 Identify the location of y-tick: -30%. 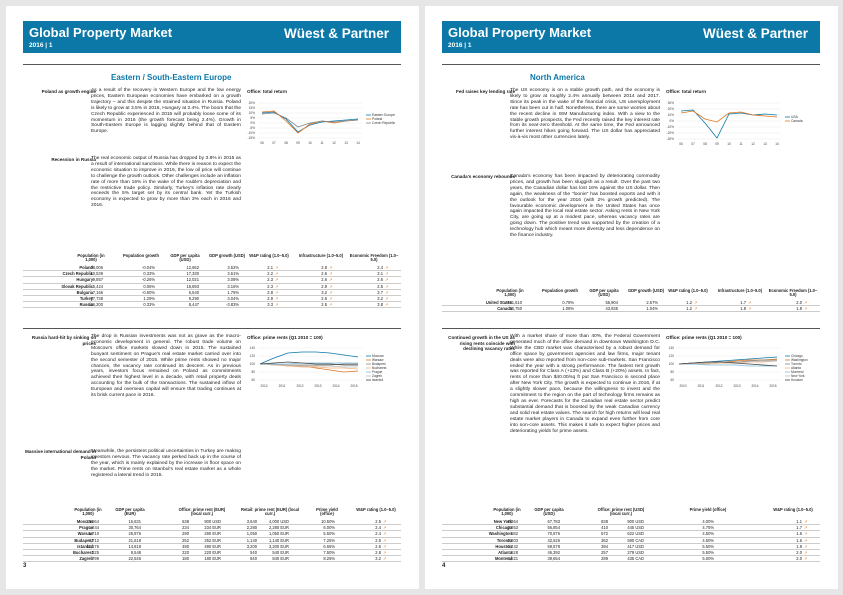
(671, 139).